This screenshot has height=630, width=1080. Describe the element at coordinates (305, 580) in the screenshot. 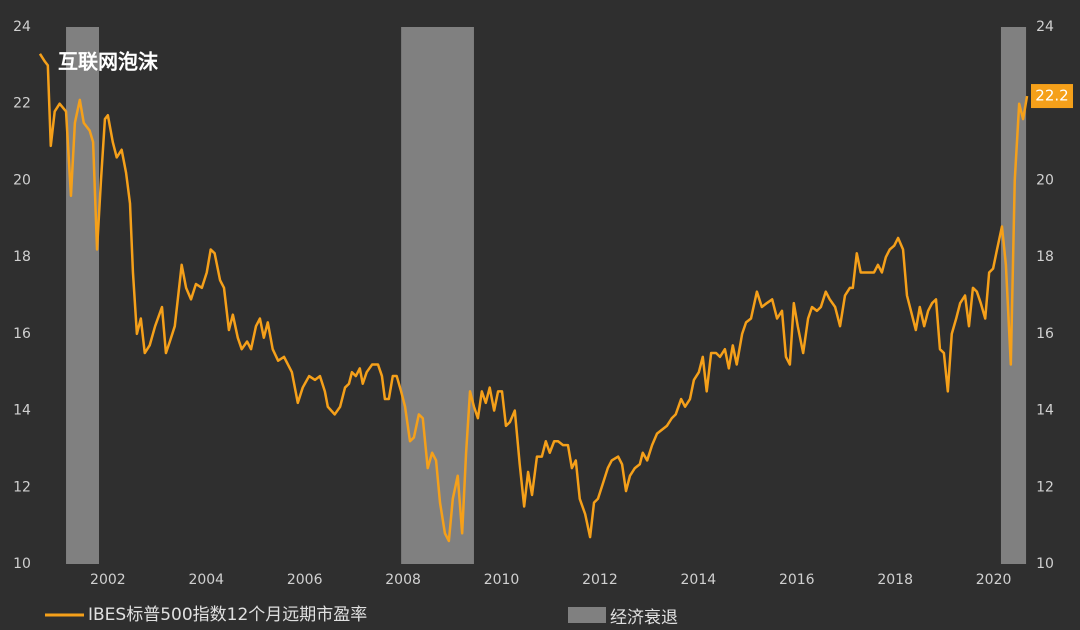

I see `x-tick-label: 2006` at that location.